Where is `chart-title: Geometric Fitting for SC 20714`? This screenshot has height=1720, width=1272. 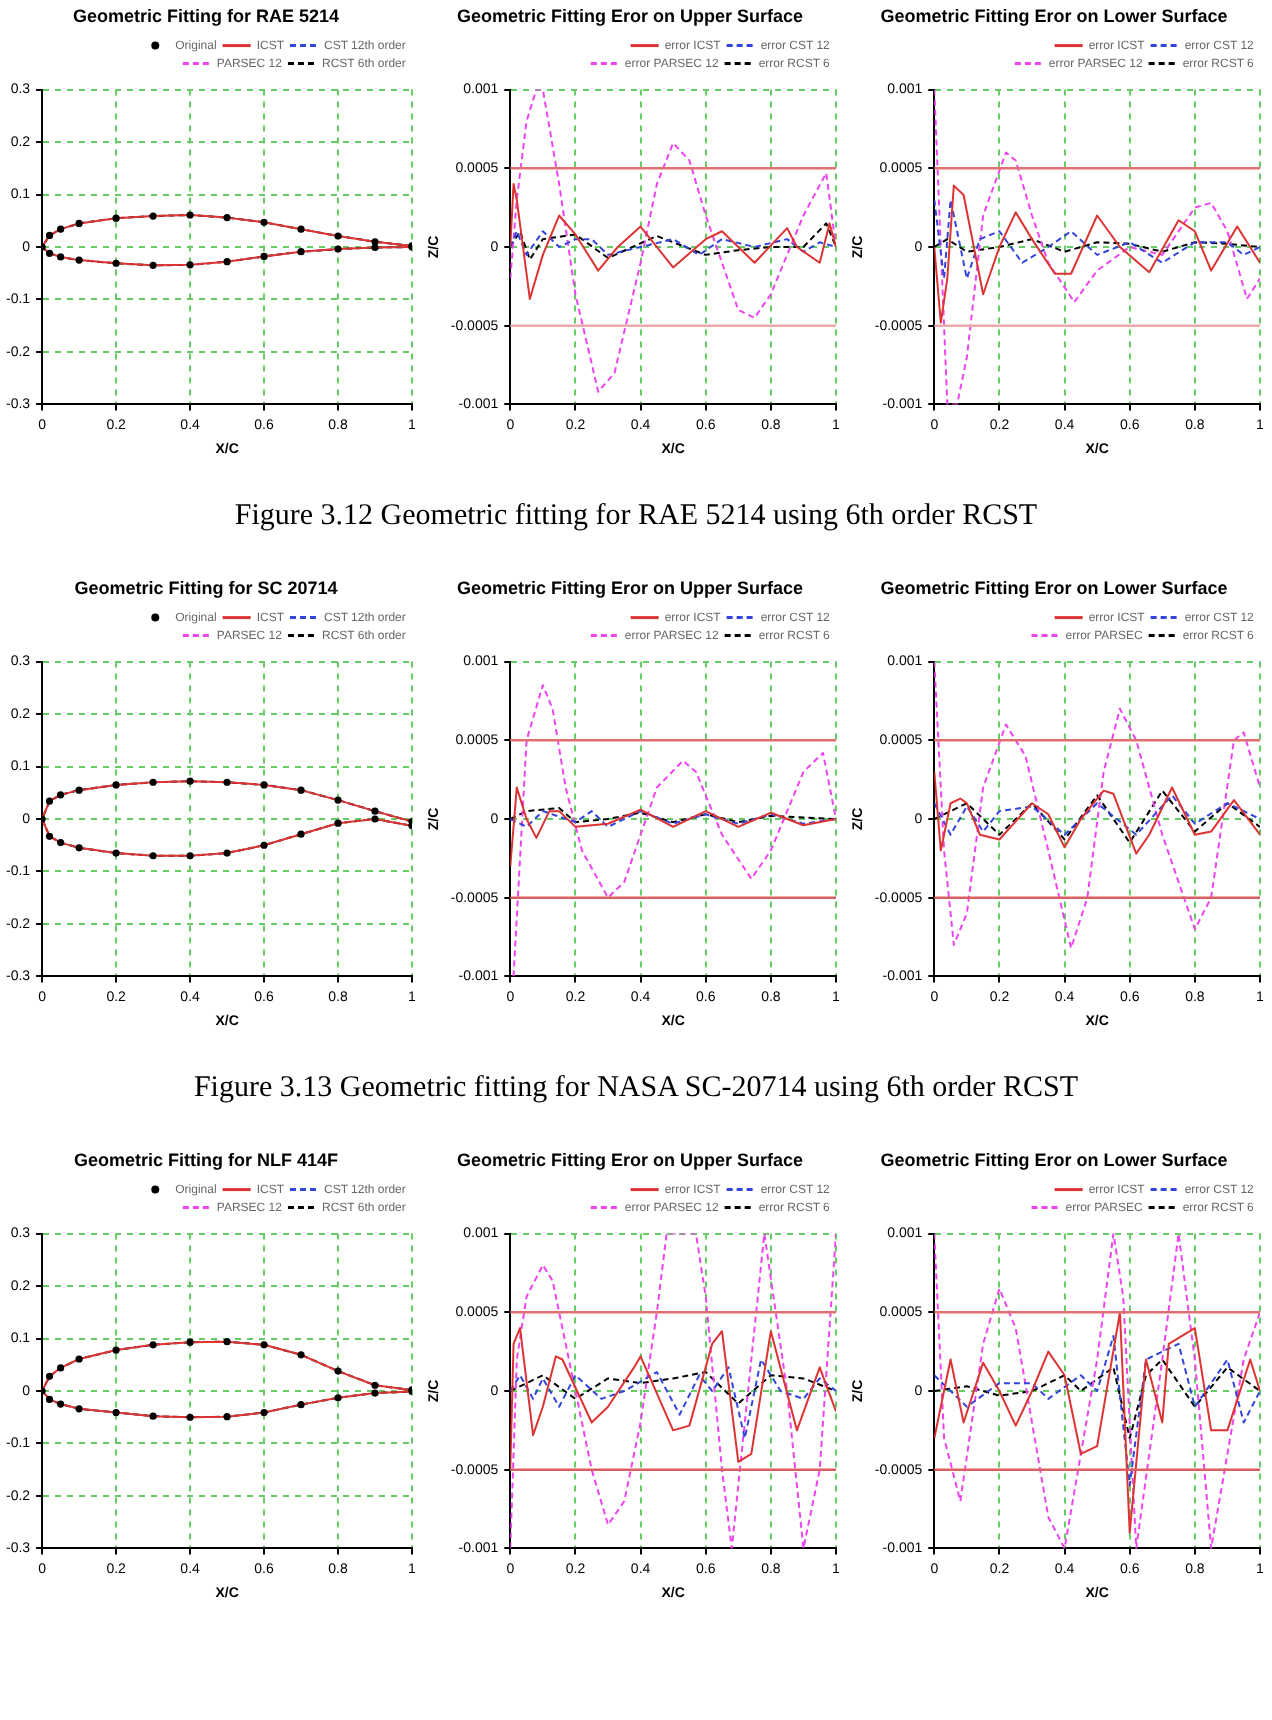 chart-title: Geometric Fitting for SC 20714 is located at coordinates (206, 587).